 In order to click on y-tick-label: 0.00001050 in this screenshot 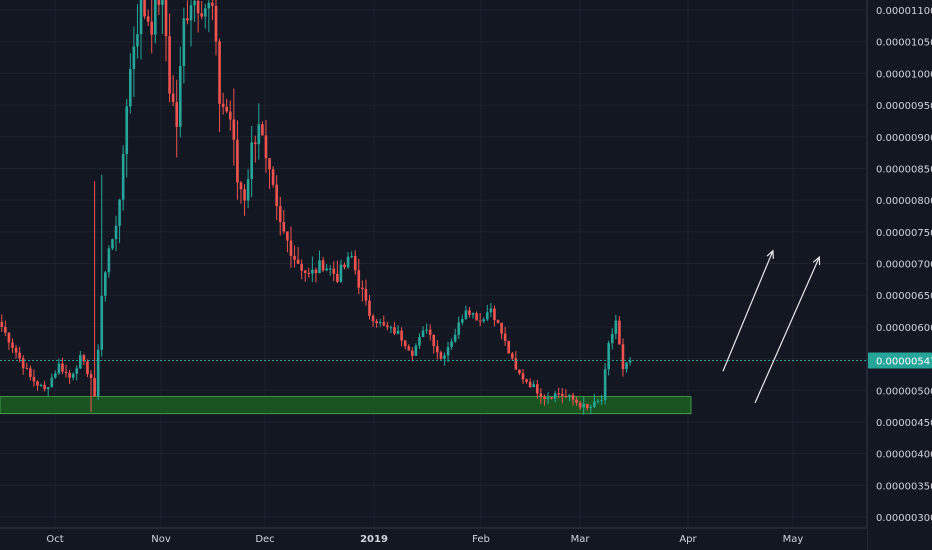, I will do `click(904, 43)`.